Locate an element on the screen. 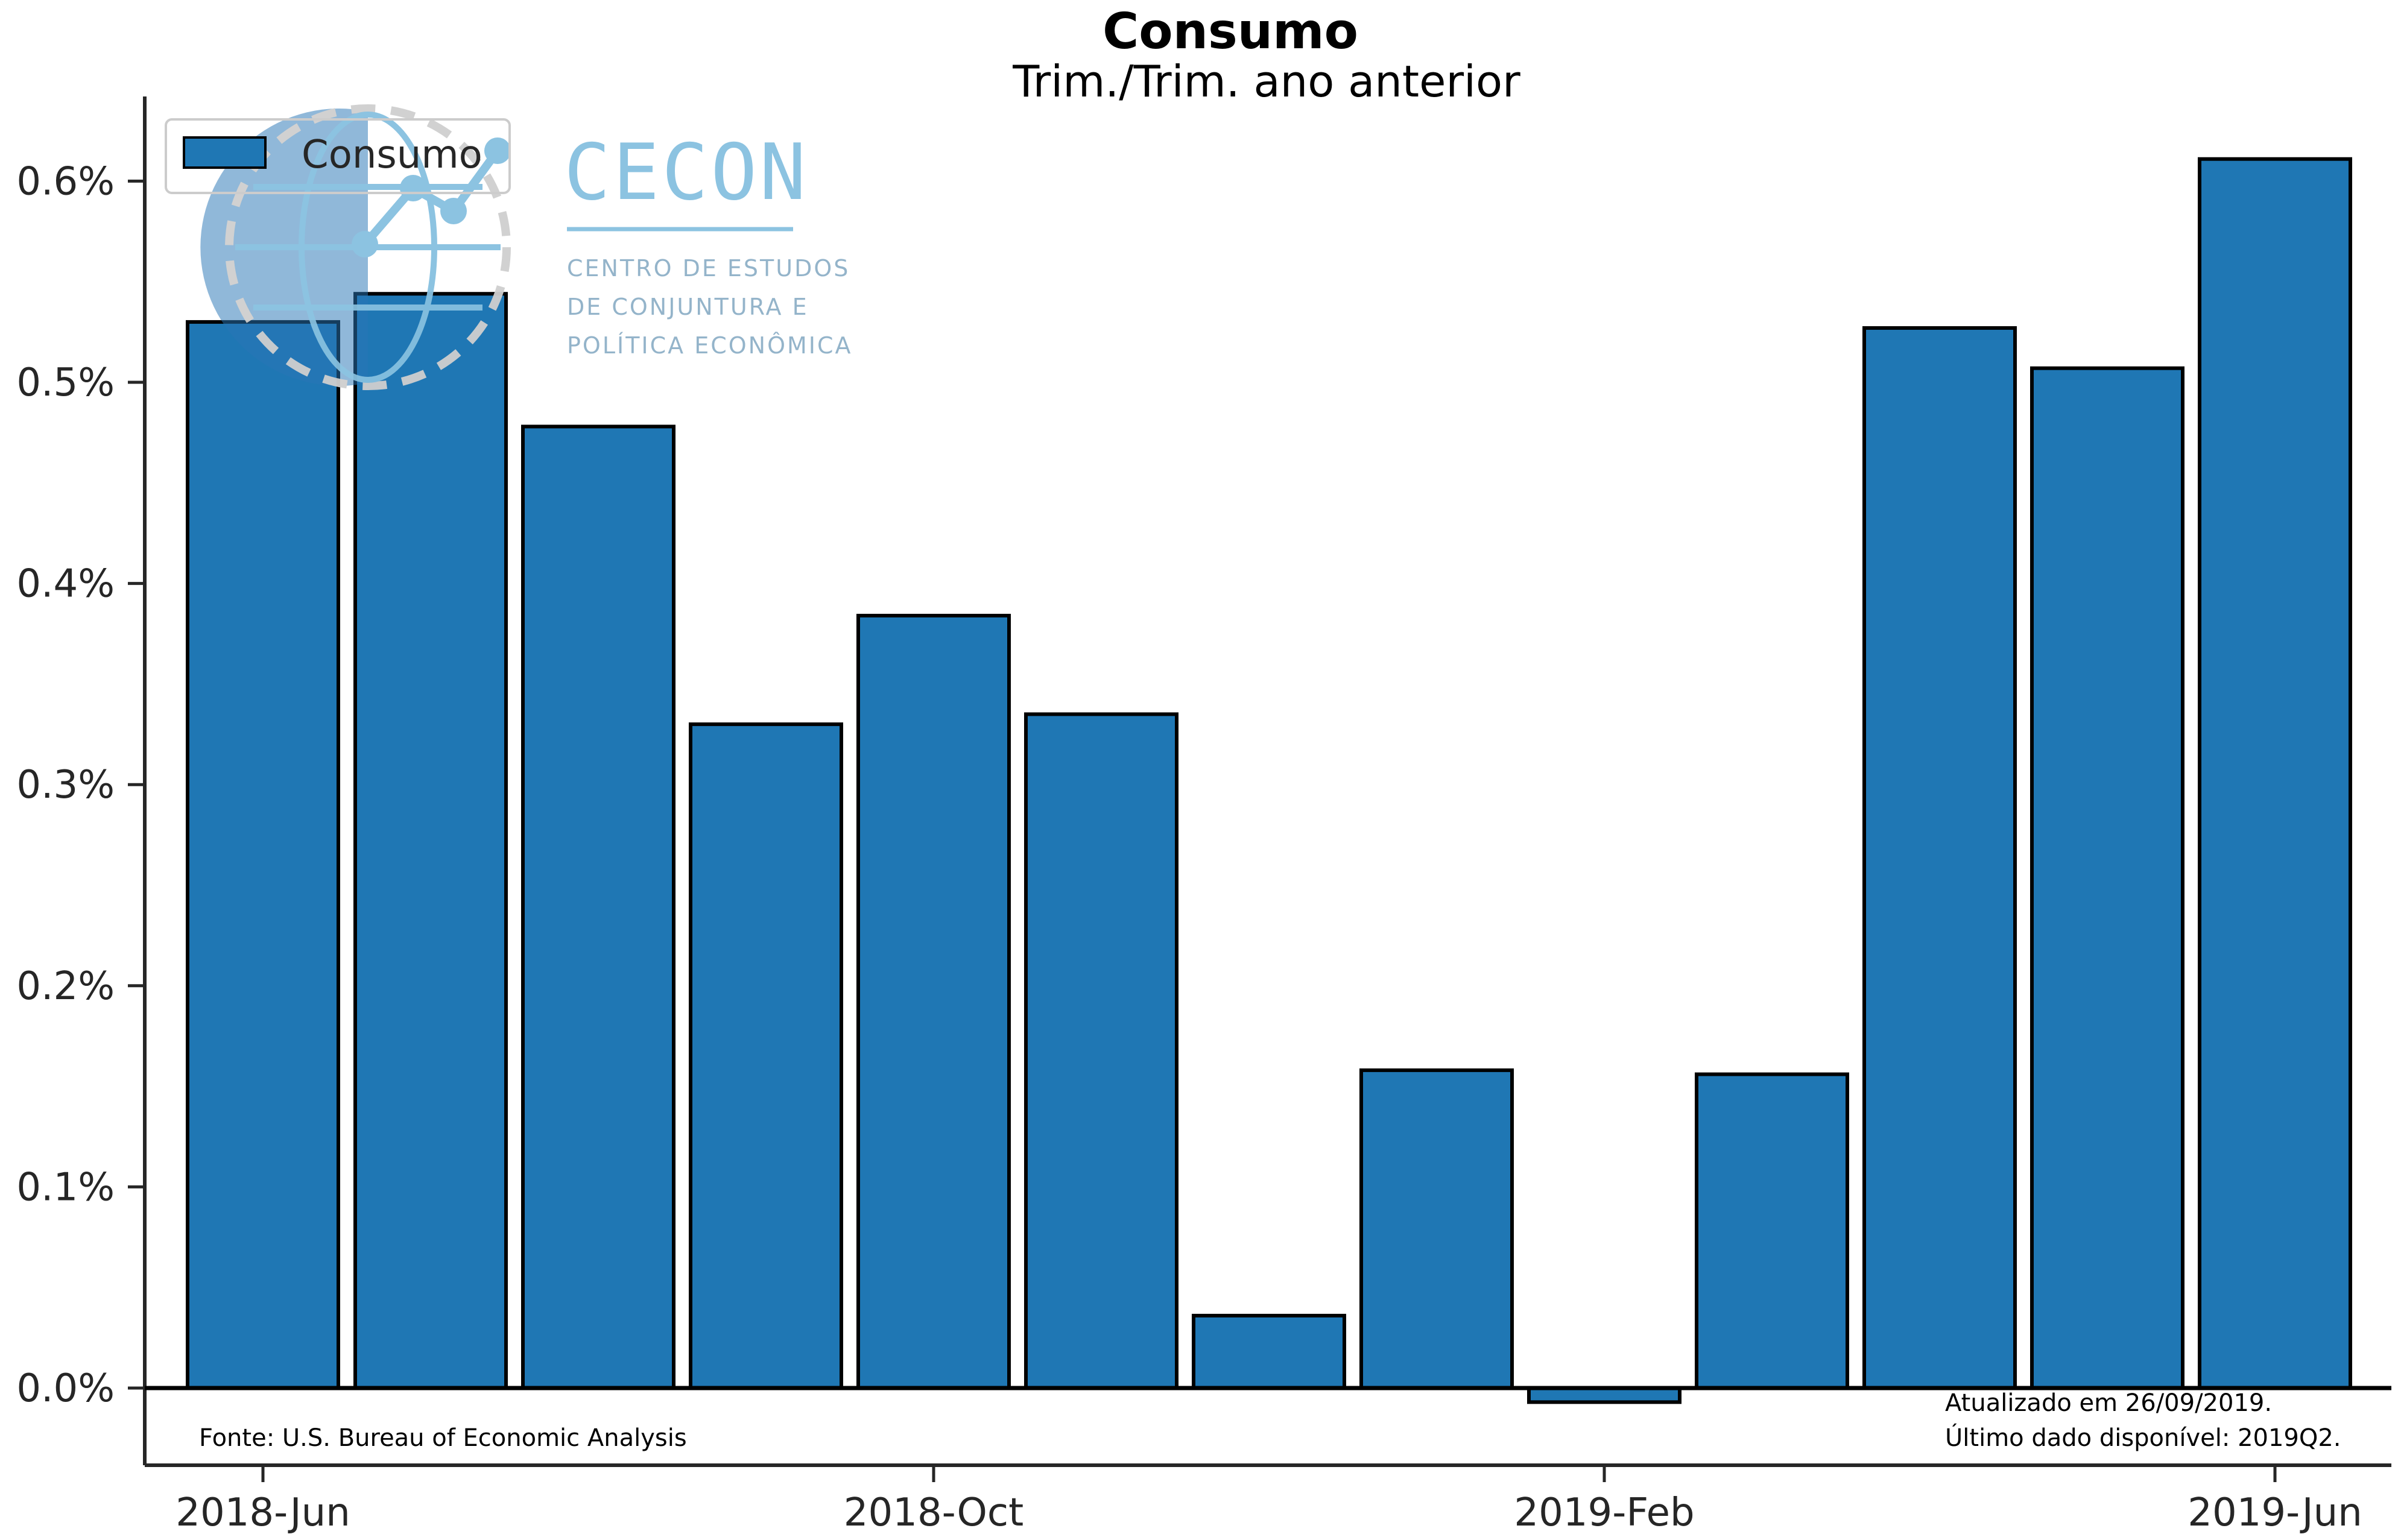 This screenshot has height=1540, width=2398. y-tick-label: 0.3% is located at coordinates (65, 785).